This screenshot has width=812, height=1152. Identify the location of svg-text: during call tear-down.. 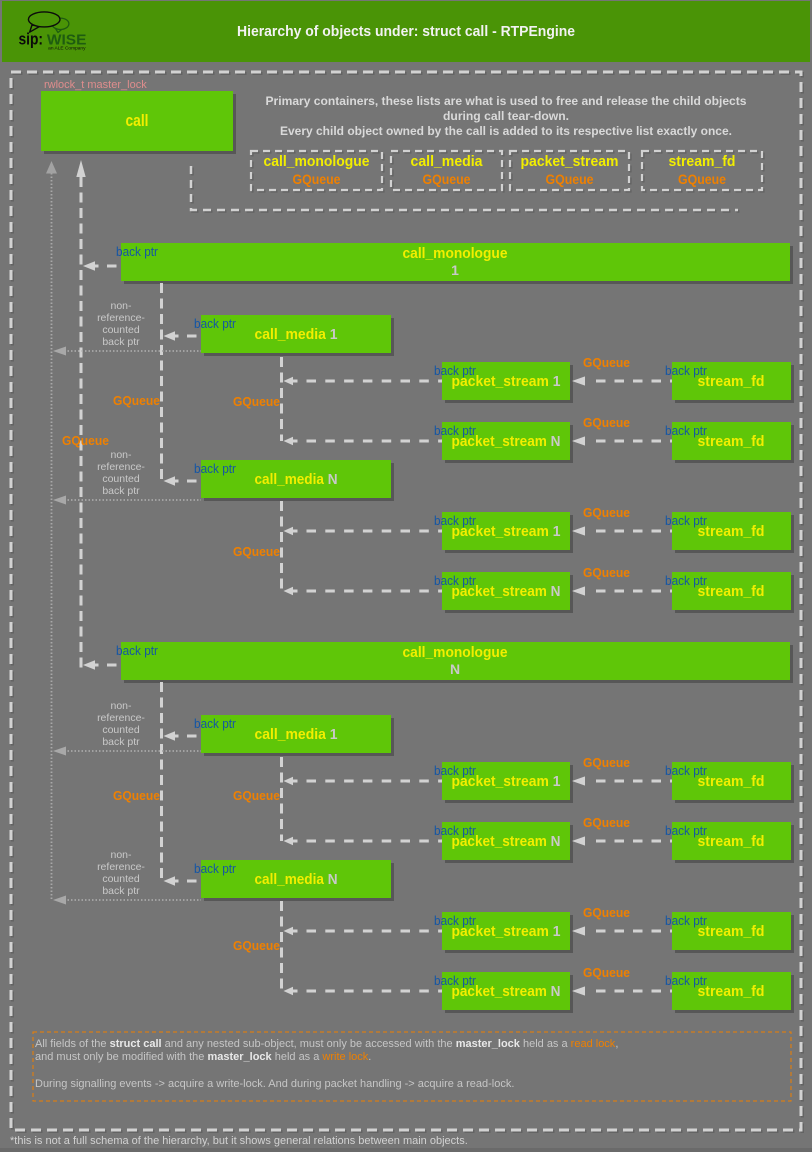
(506, 116).